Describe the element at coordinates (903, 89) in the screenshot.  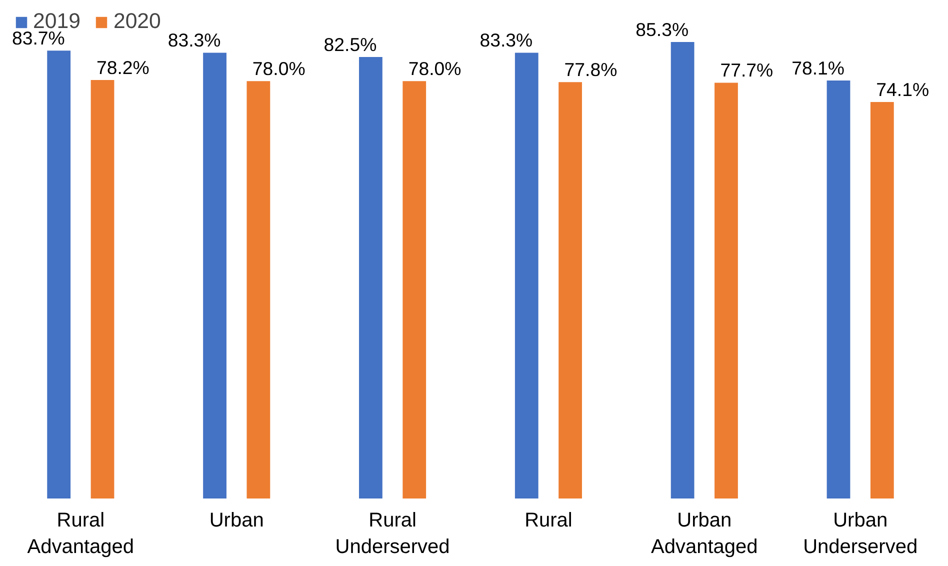
I see `data-label: 74.1%` at that location.